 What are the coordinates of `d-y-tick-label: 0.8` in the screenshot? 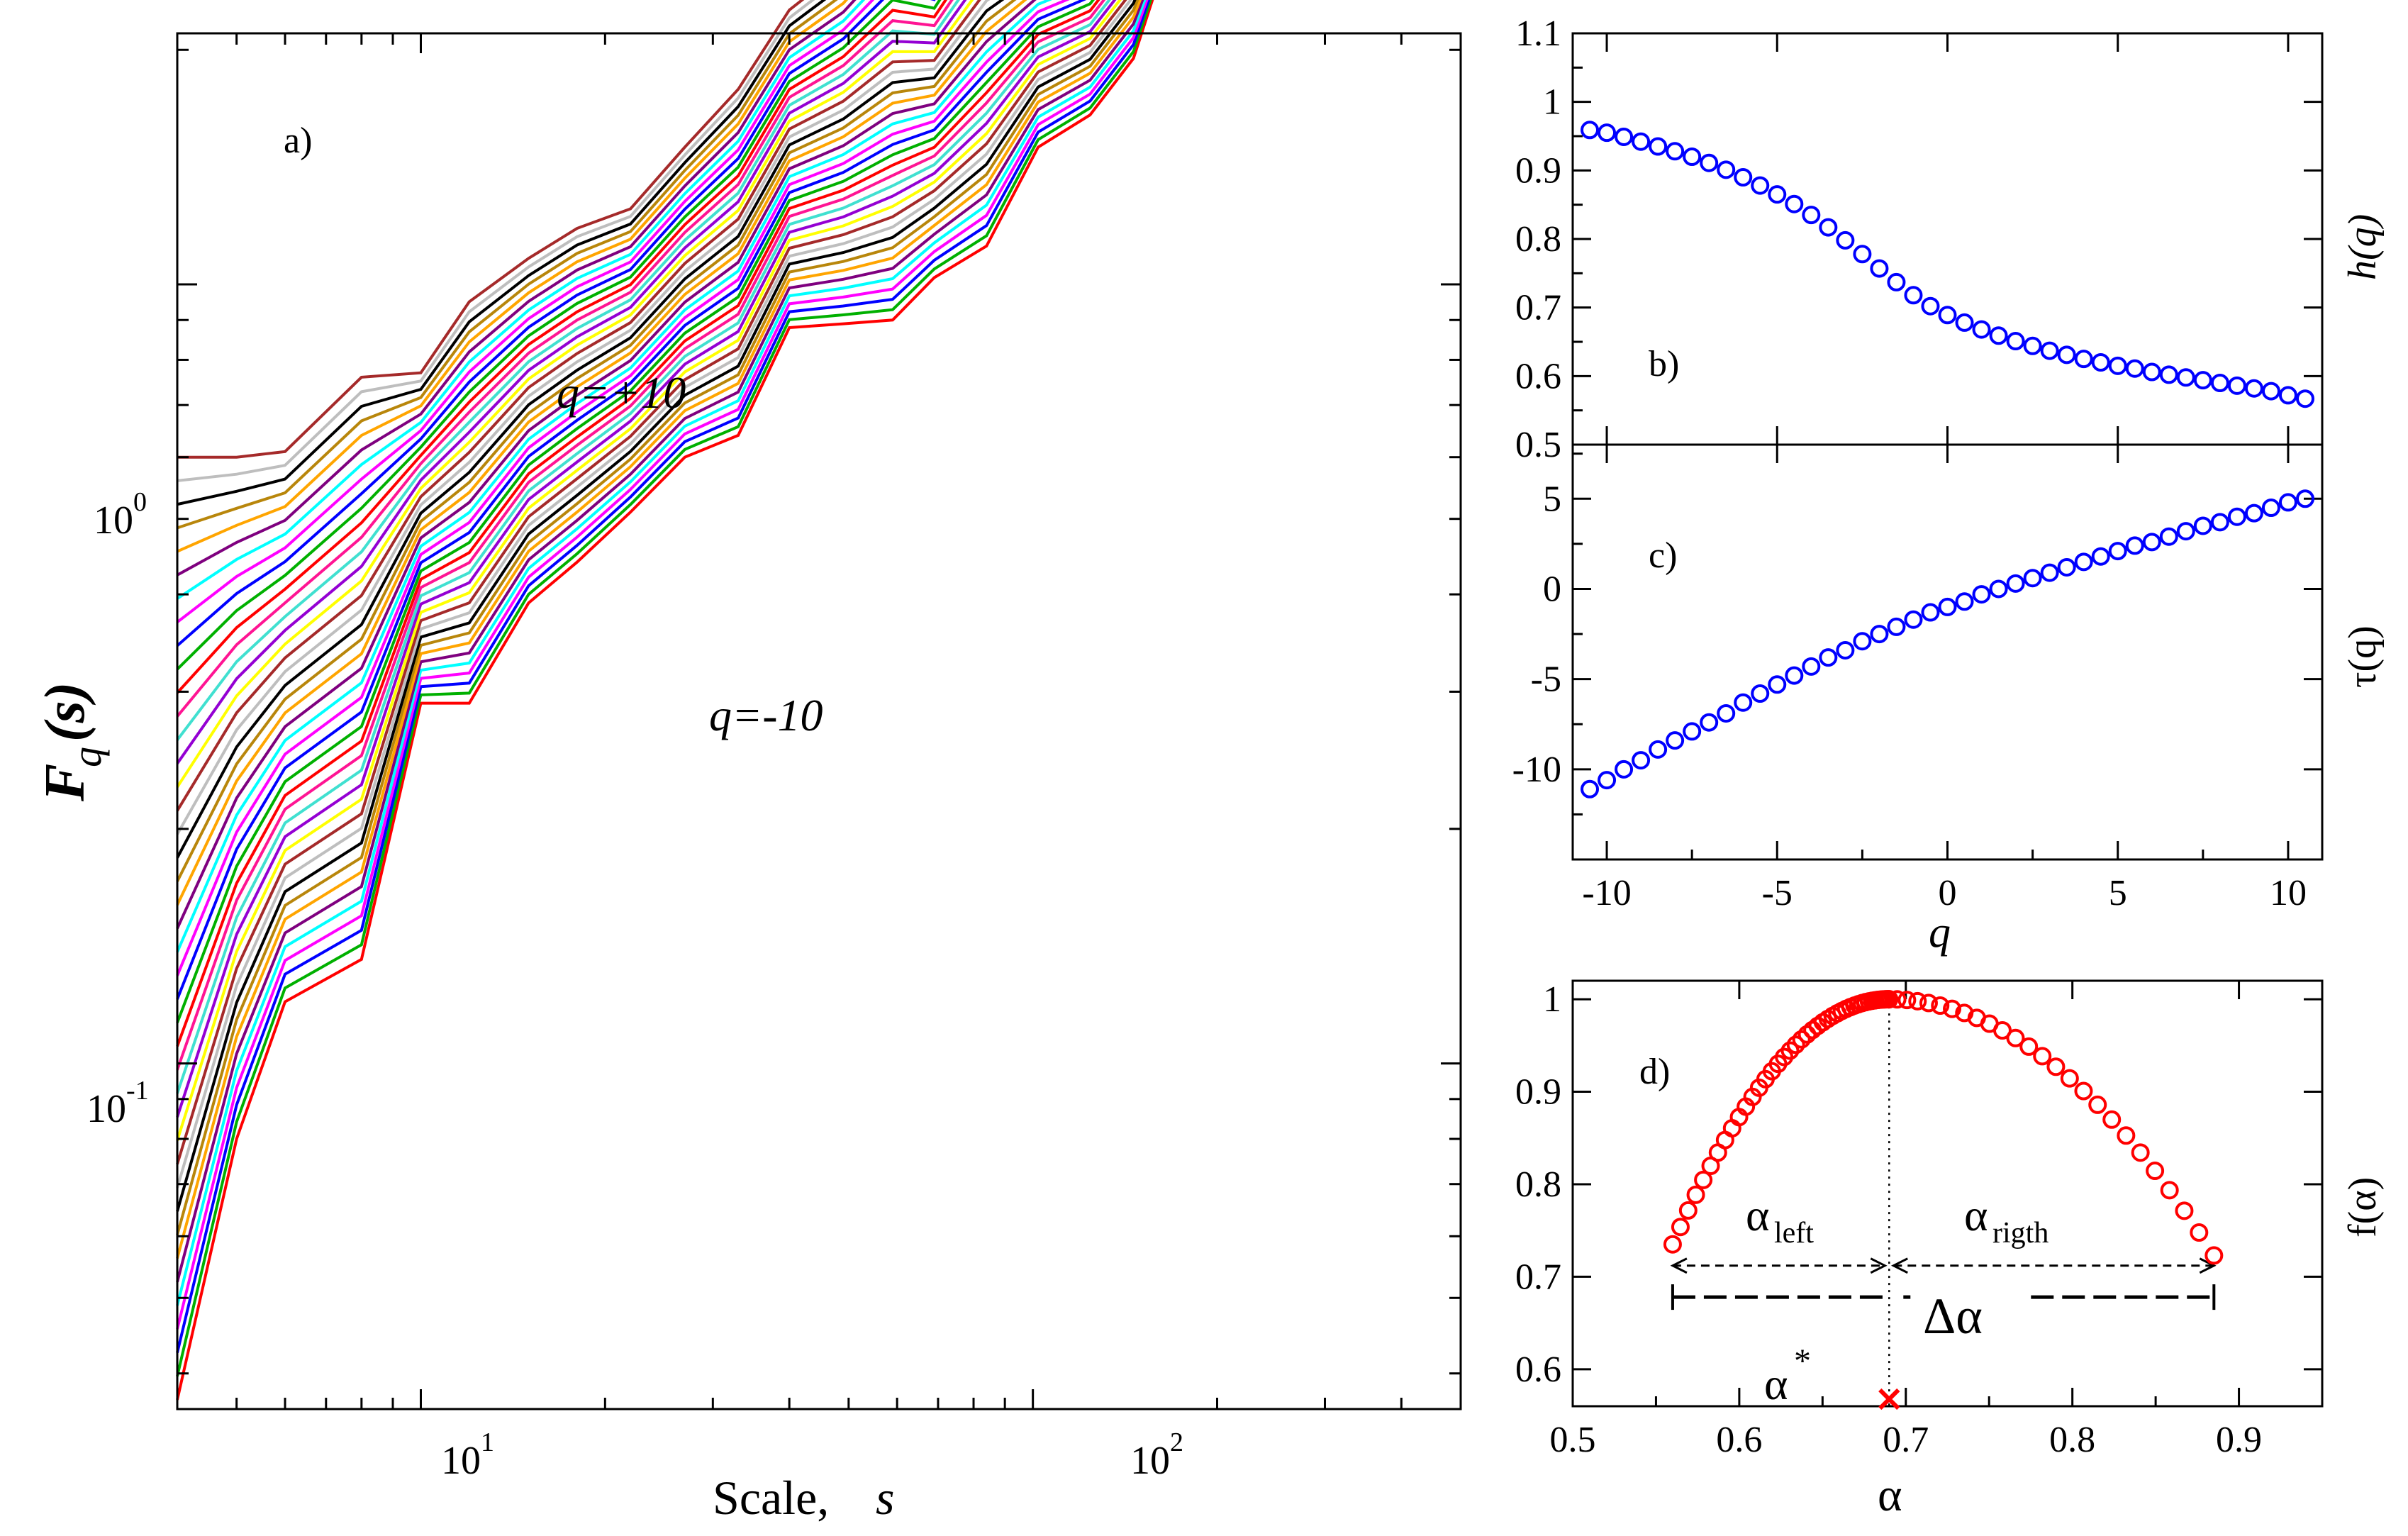 It's located at (1538, 1184).